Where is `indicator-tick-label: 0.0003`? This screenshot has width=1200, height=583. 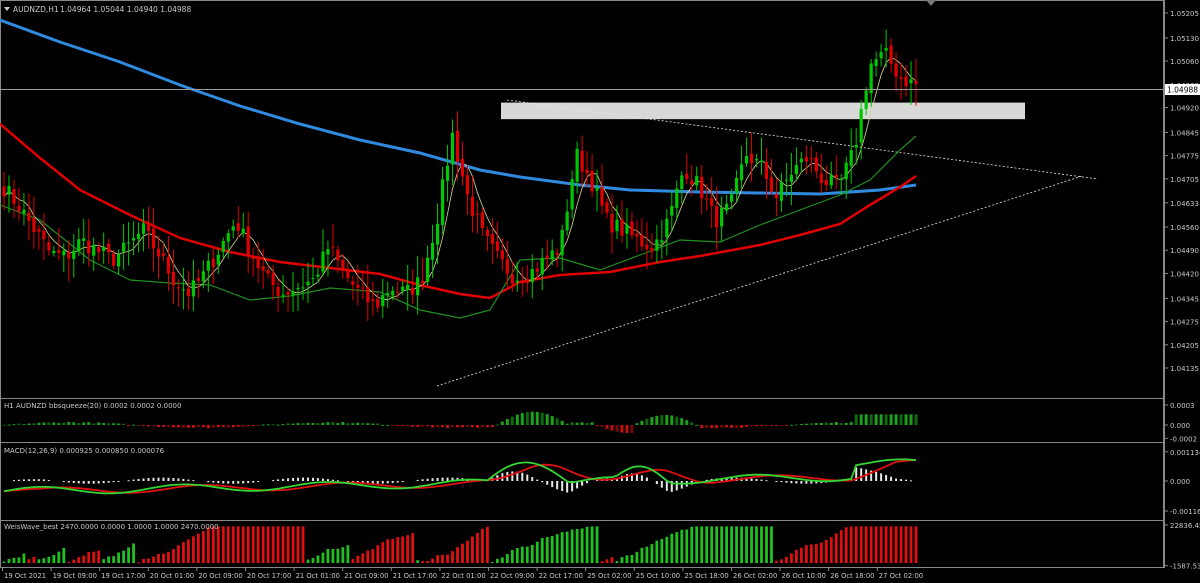 indicator-tick-label: 0.0003 is located at coordinates (1182, 406).